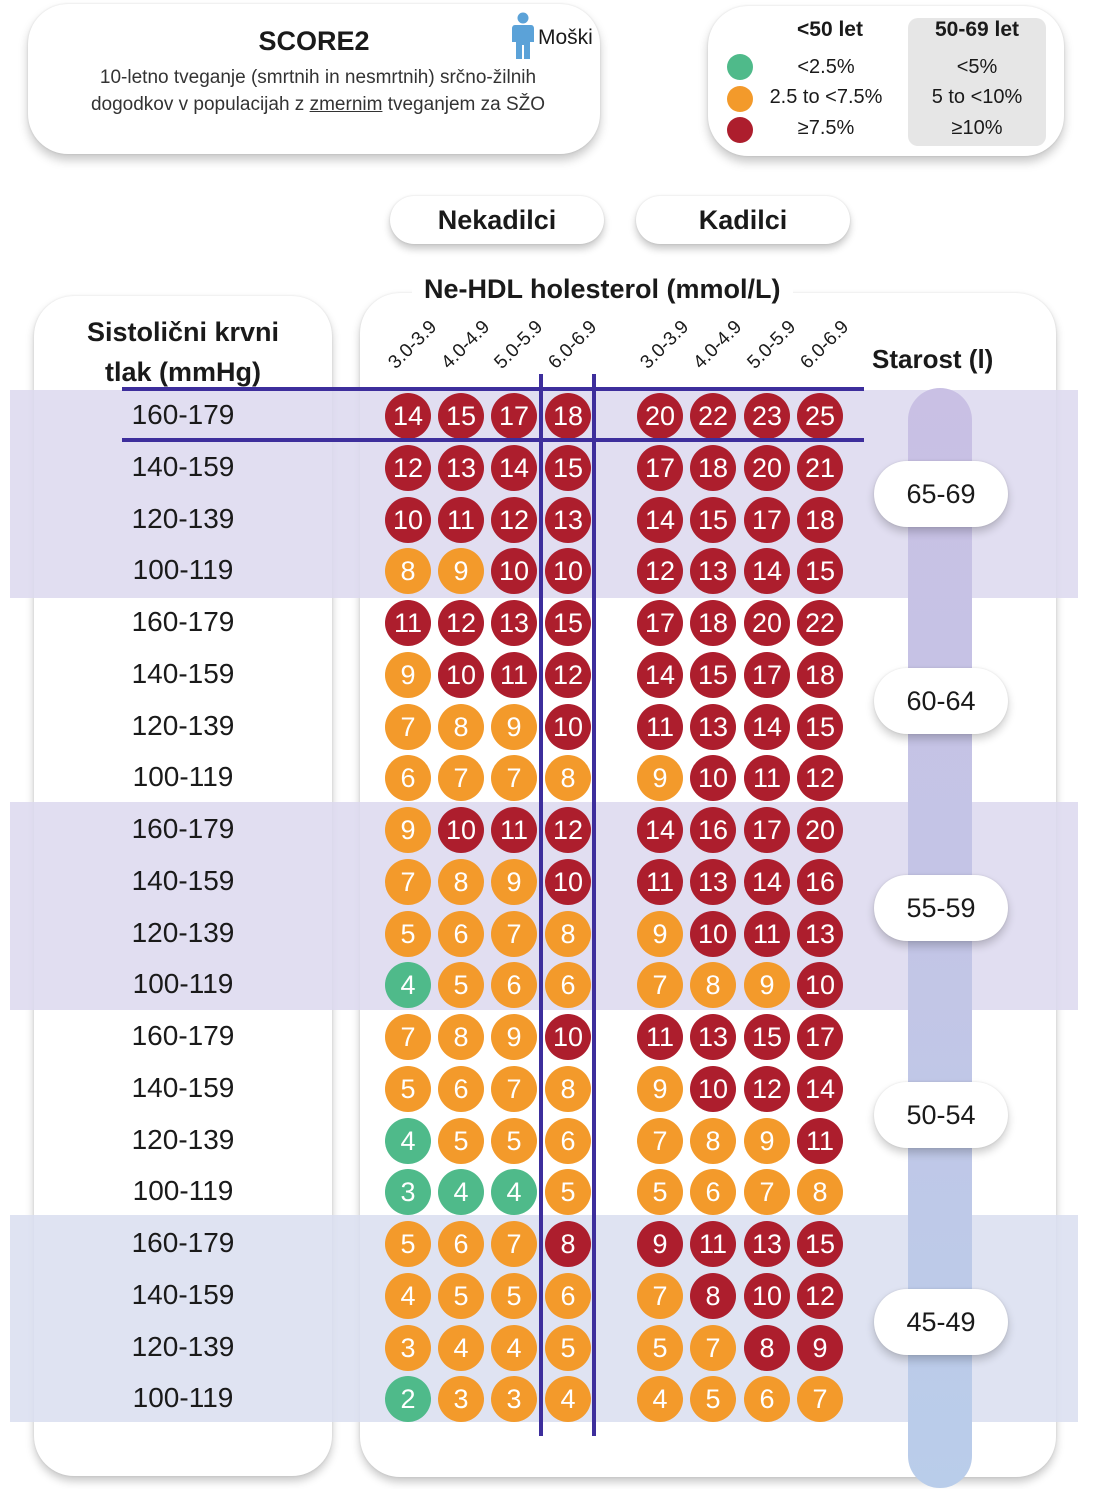  I want to click on sbp-label: 120-139, so click(183, 518).